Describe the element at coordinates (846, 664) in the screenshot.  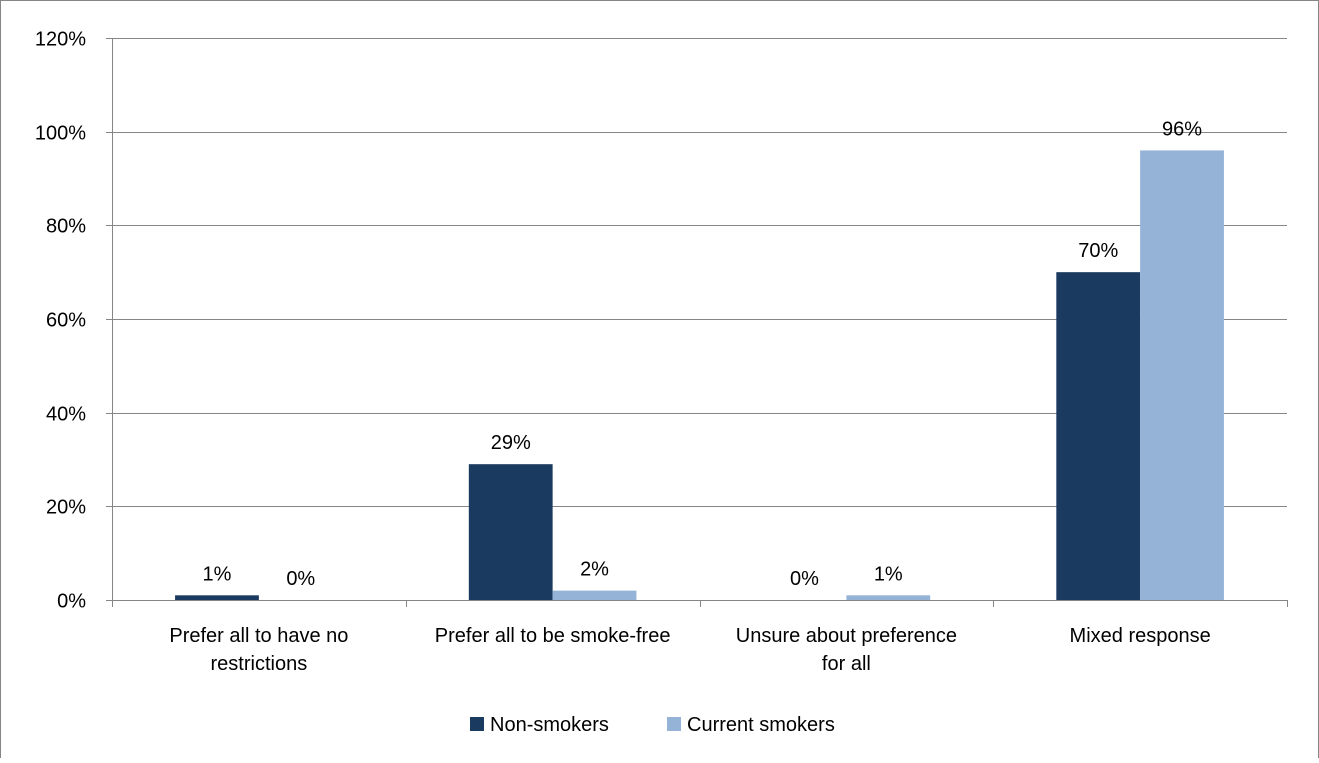
I see `category-label: for all` at that location.